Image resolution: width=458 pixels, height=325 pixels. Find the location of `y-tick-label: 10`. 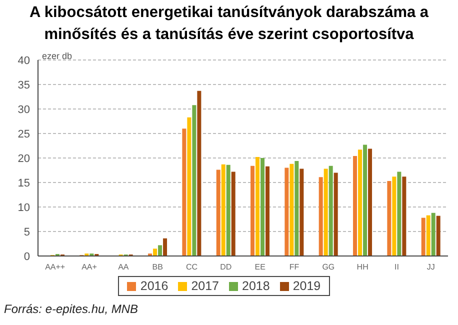

y-tick-label: 10 is located at coordinates (24, 208).